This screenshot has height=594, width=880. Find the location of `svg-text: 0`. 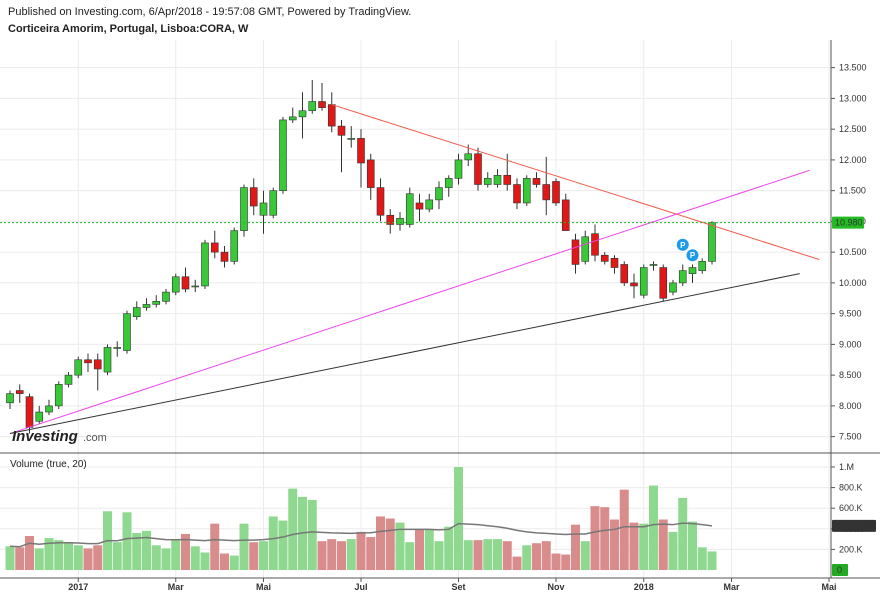

svg-text: 0 is located at coordinates (839, 570).